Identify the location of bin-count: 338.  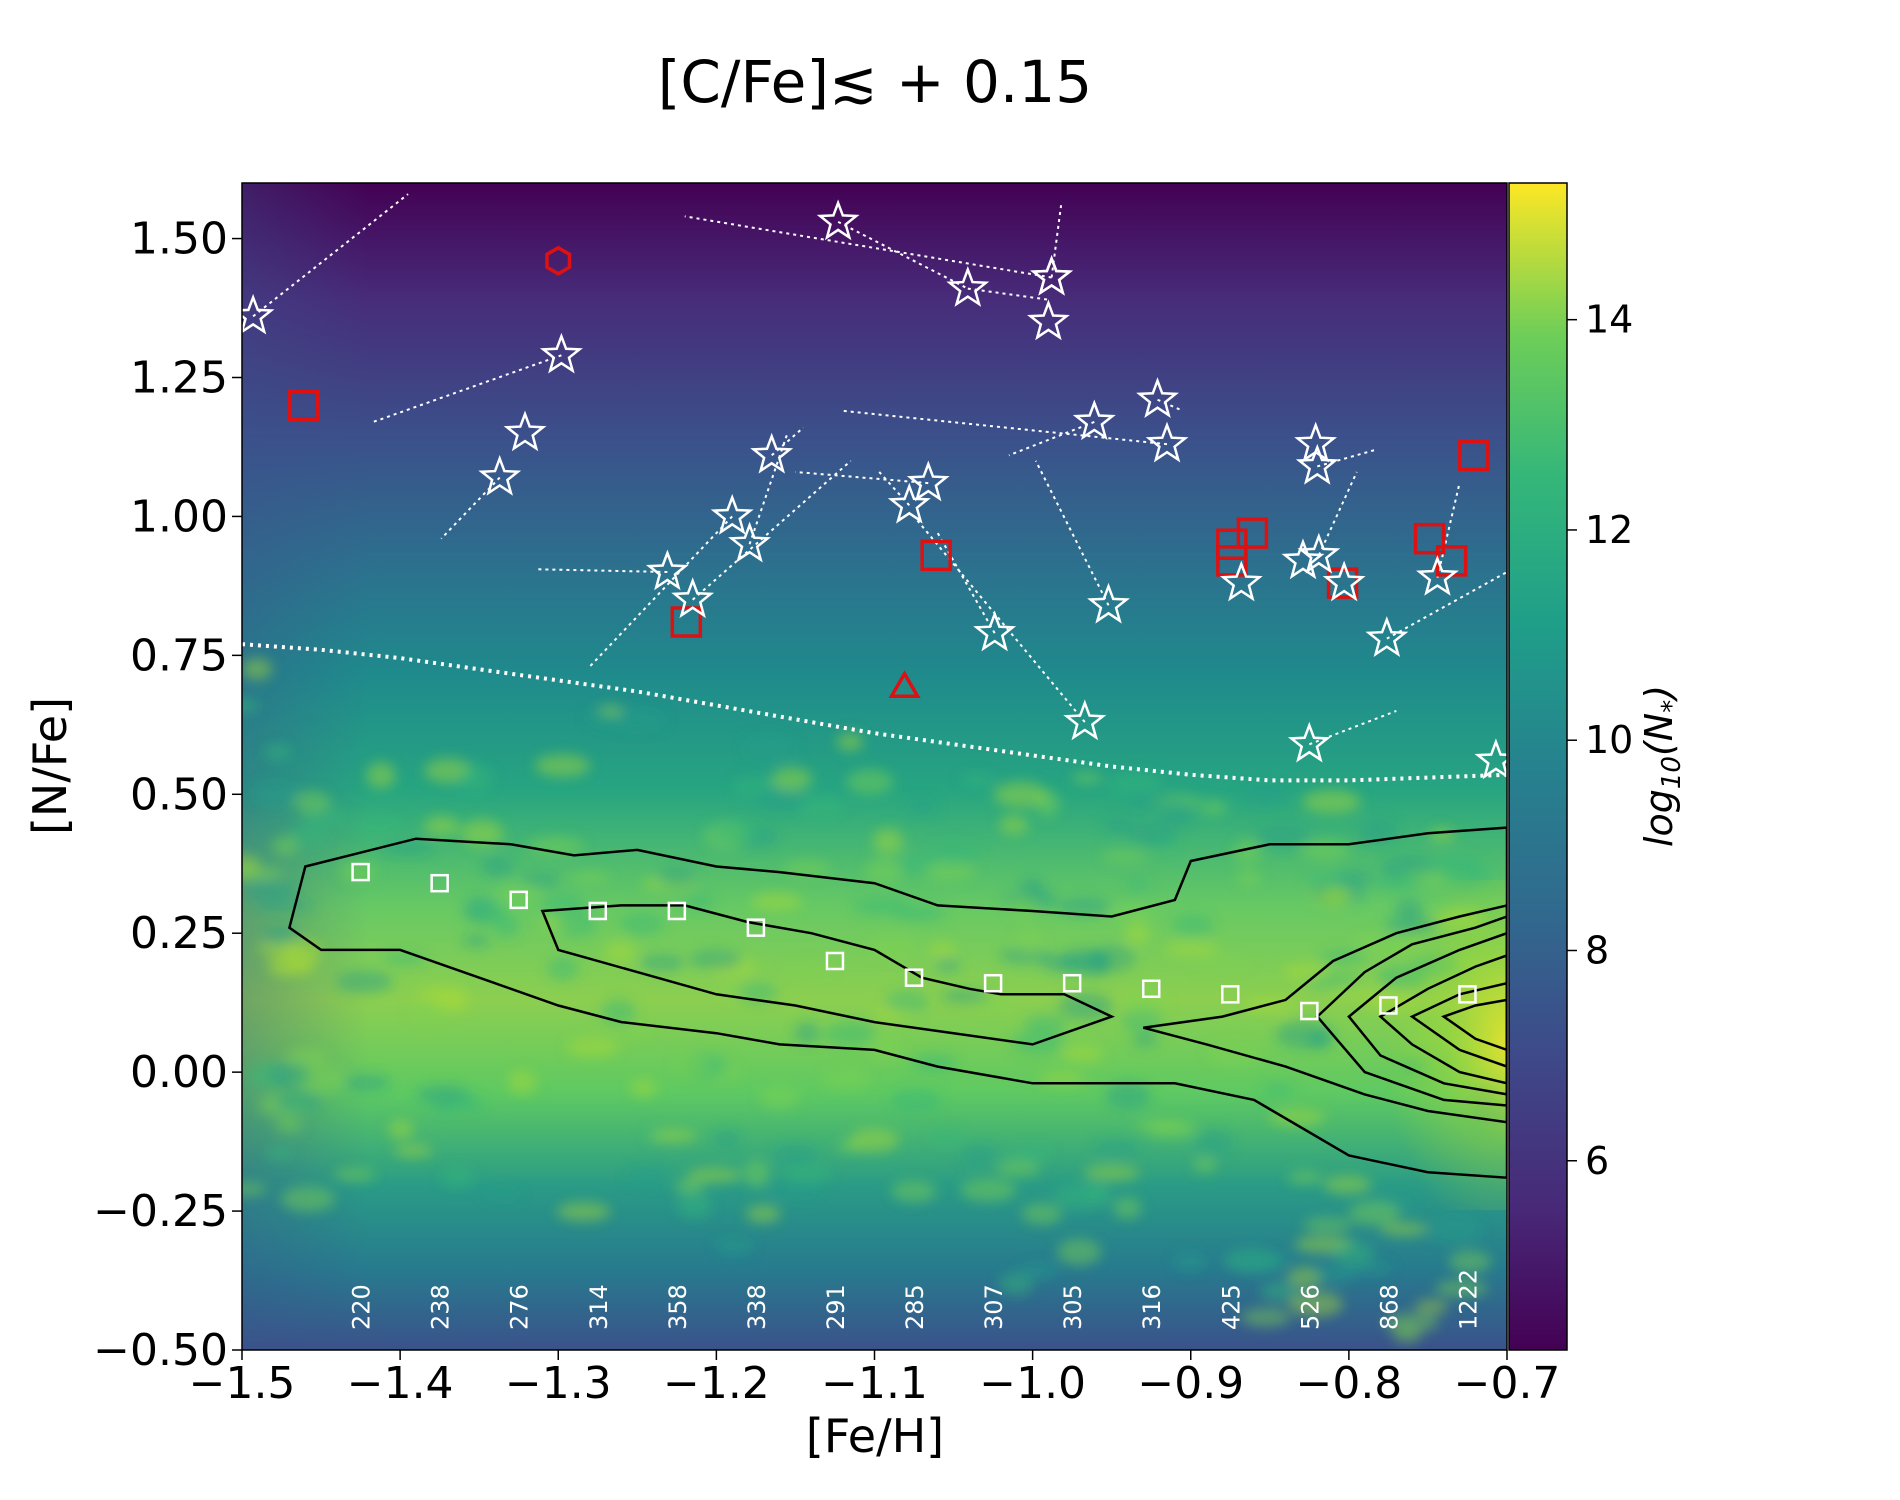
(757, 1307).